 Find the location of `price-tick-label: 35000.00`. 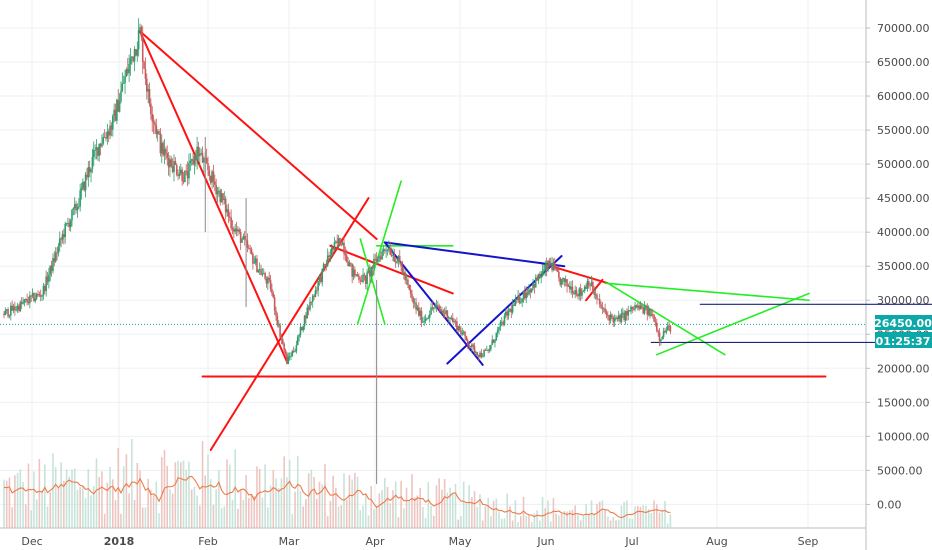

price-tick-label: 35000.00 is located at coordinates (903, 266).